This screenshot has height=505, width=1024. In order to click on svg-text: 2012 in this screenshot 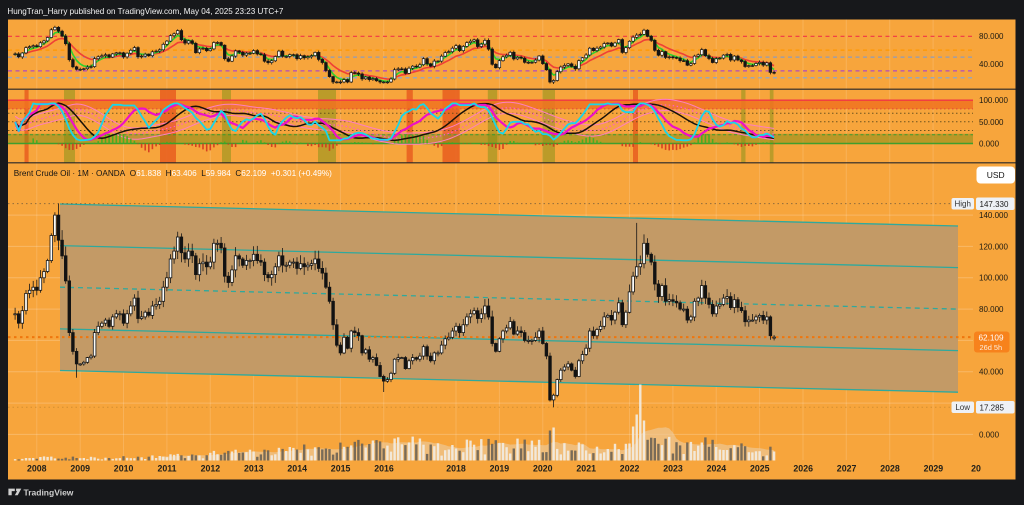, I will do `click(211, 468)`.